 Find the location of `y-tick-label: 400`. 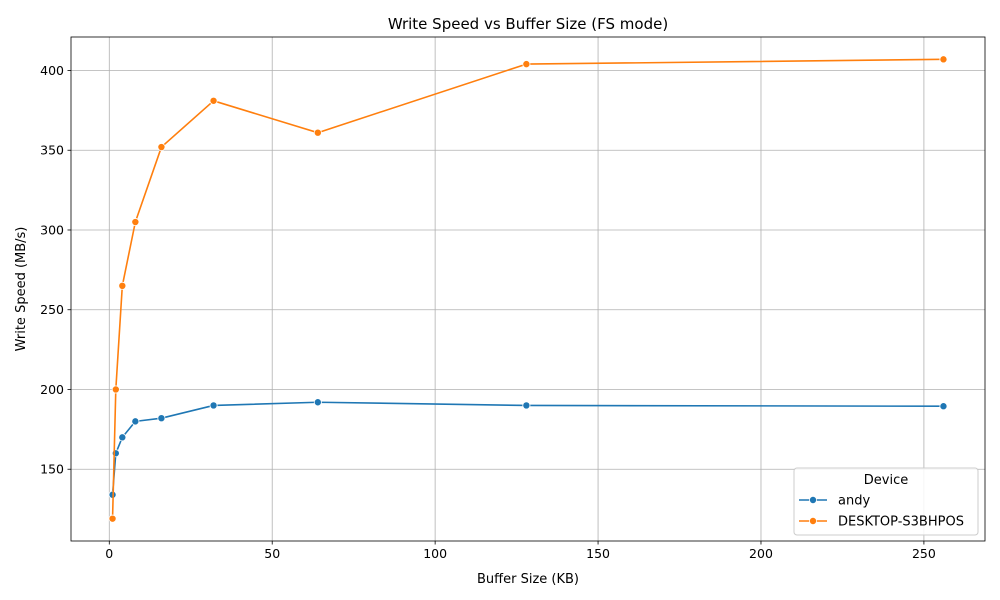

y-tick-label: 400 is located at coordinates (52, 70).